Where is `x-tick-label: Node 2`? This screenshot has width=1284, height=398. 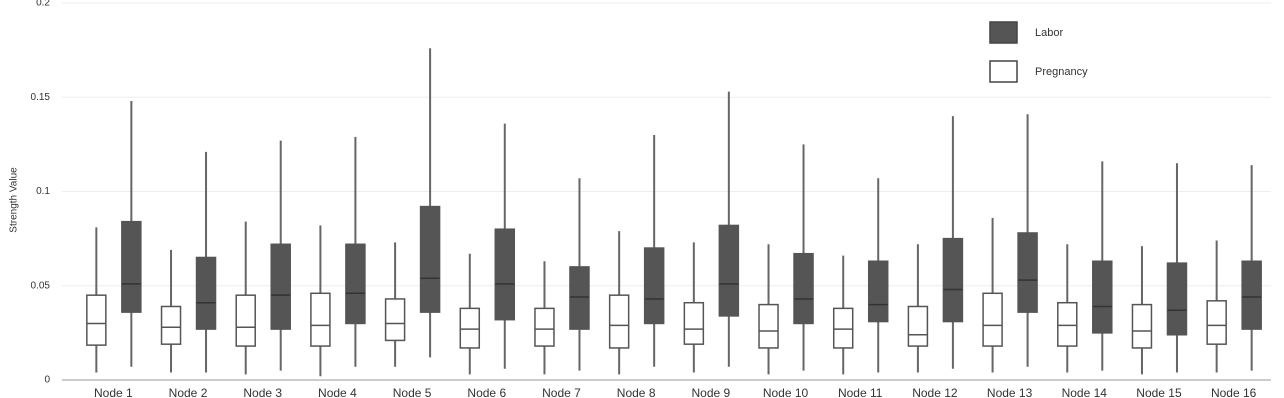 x-tick-label: Node 2 is located at coordinates (188, 392).